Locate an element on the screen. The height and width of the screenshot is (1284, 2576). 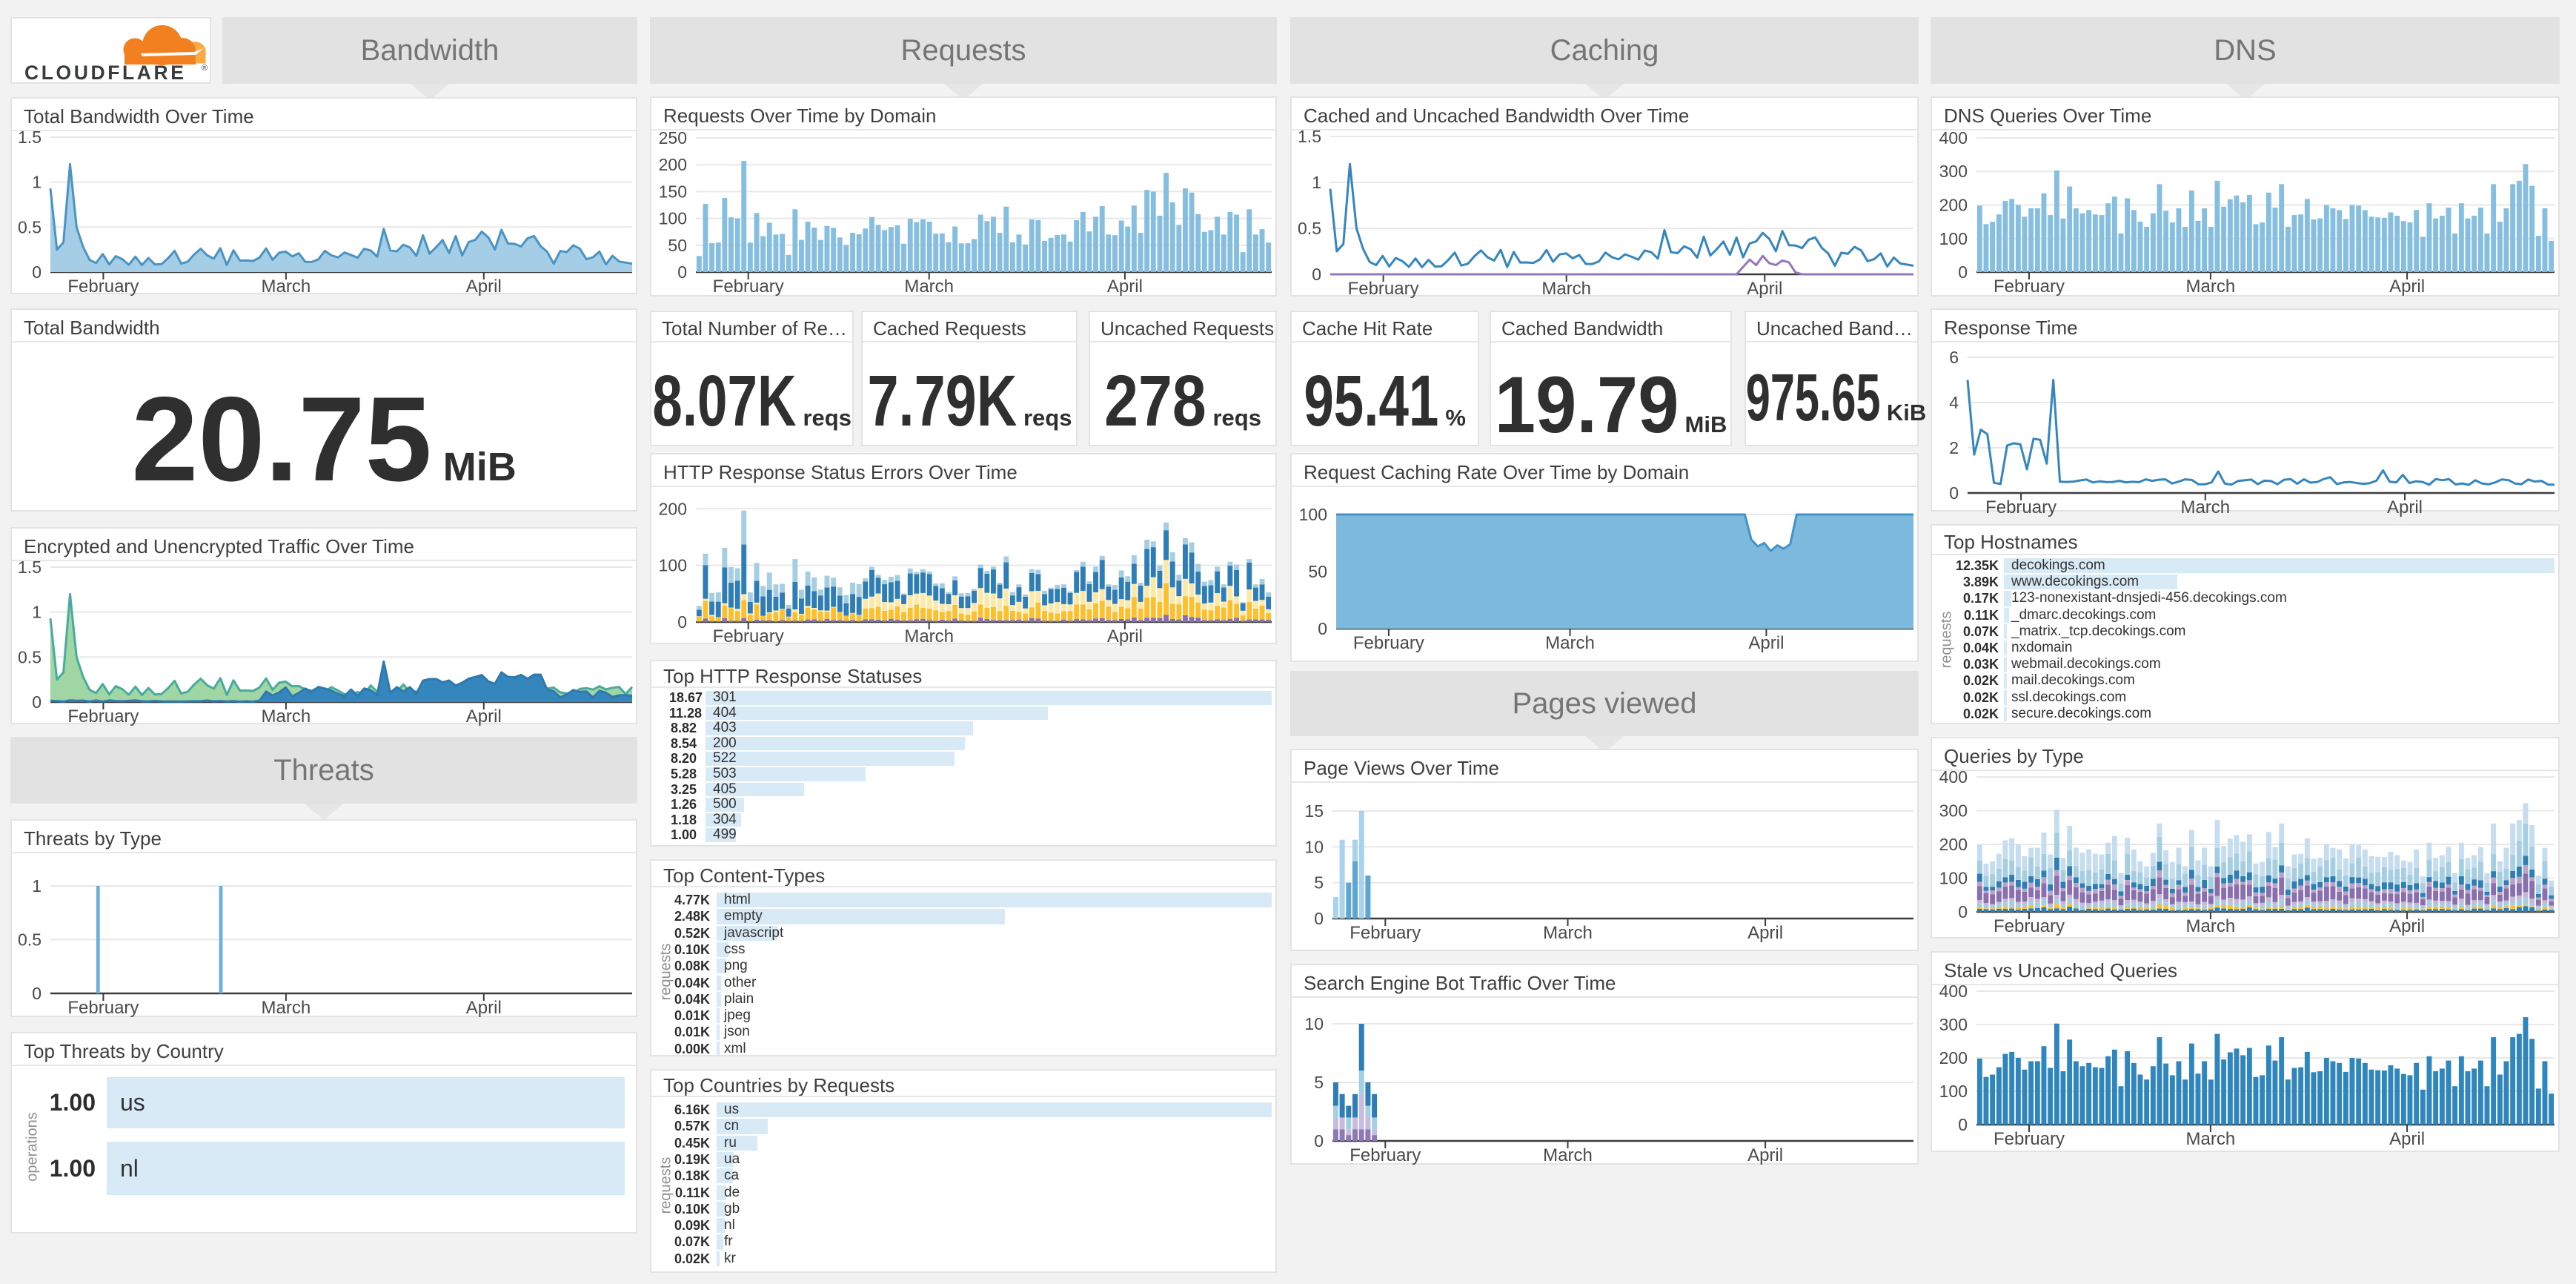
svg-text: 15 is located at coordinates (1314, 811).